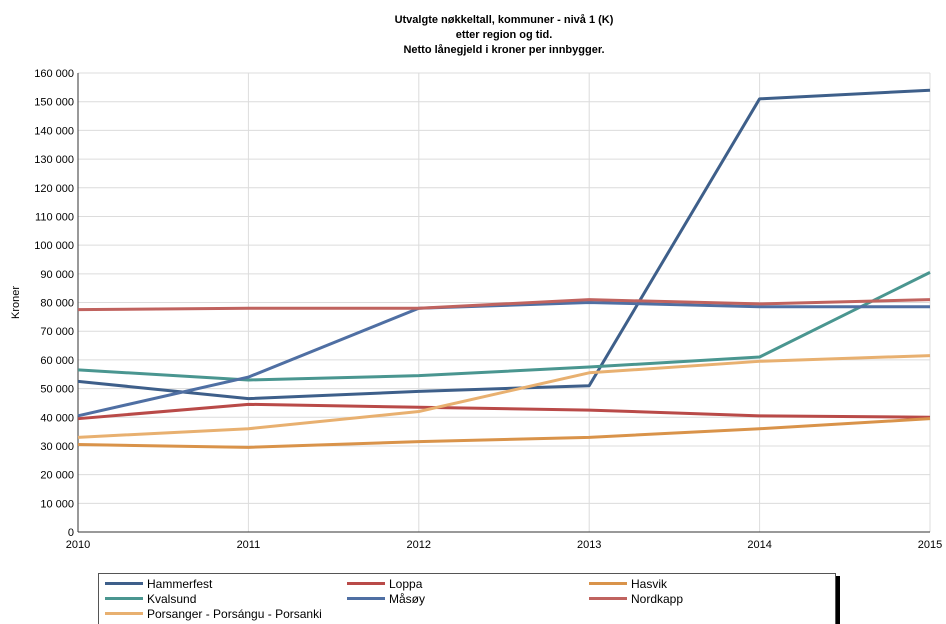  What do you see at coordinates (71, 533) in the screenshot?
I see `y-tick-label: 0` at bounding box center [71, 533].